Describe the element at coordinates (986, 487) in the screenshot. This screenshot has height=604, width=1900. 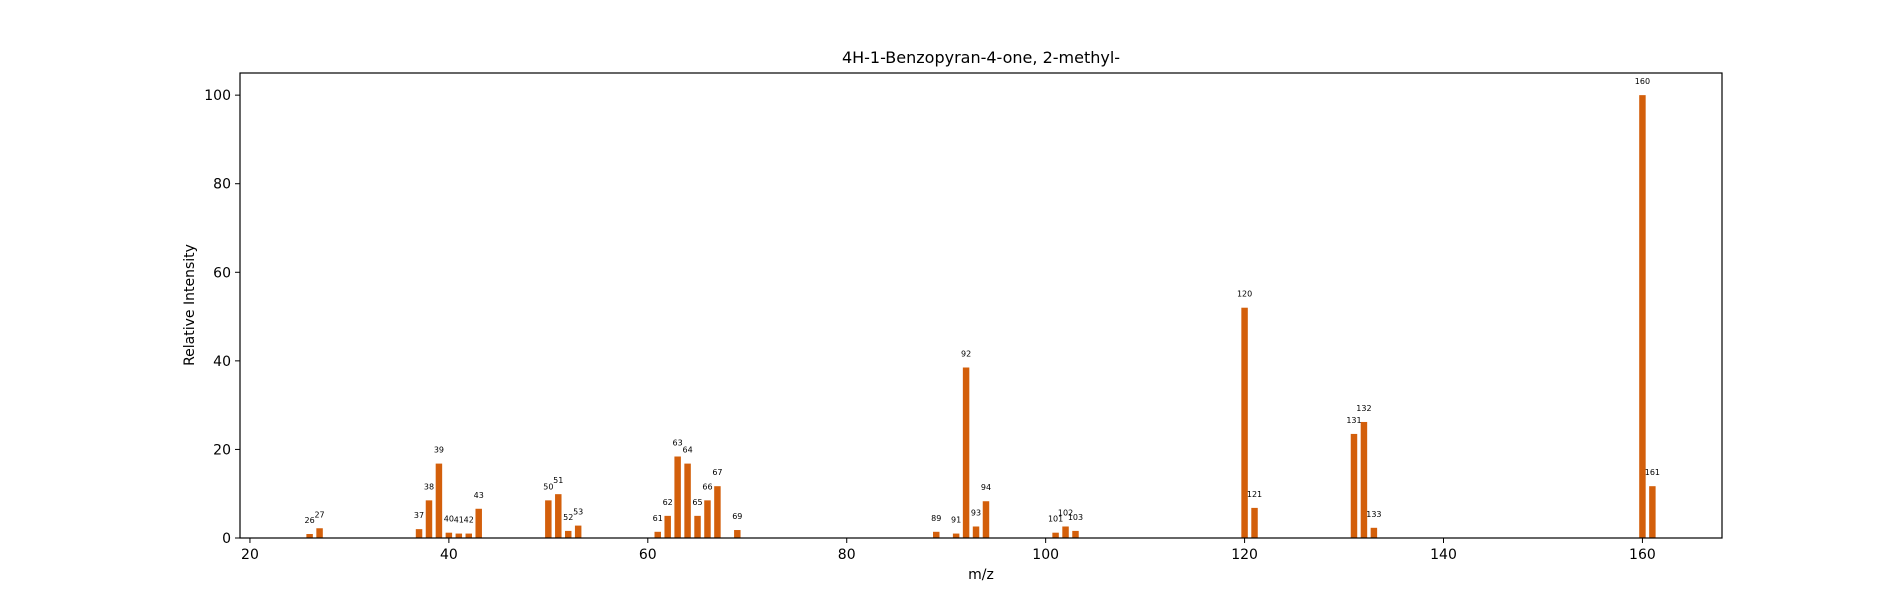
I see `bar-label: 94` at that location.